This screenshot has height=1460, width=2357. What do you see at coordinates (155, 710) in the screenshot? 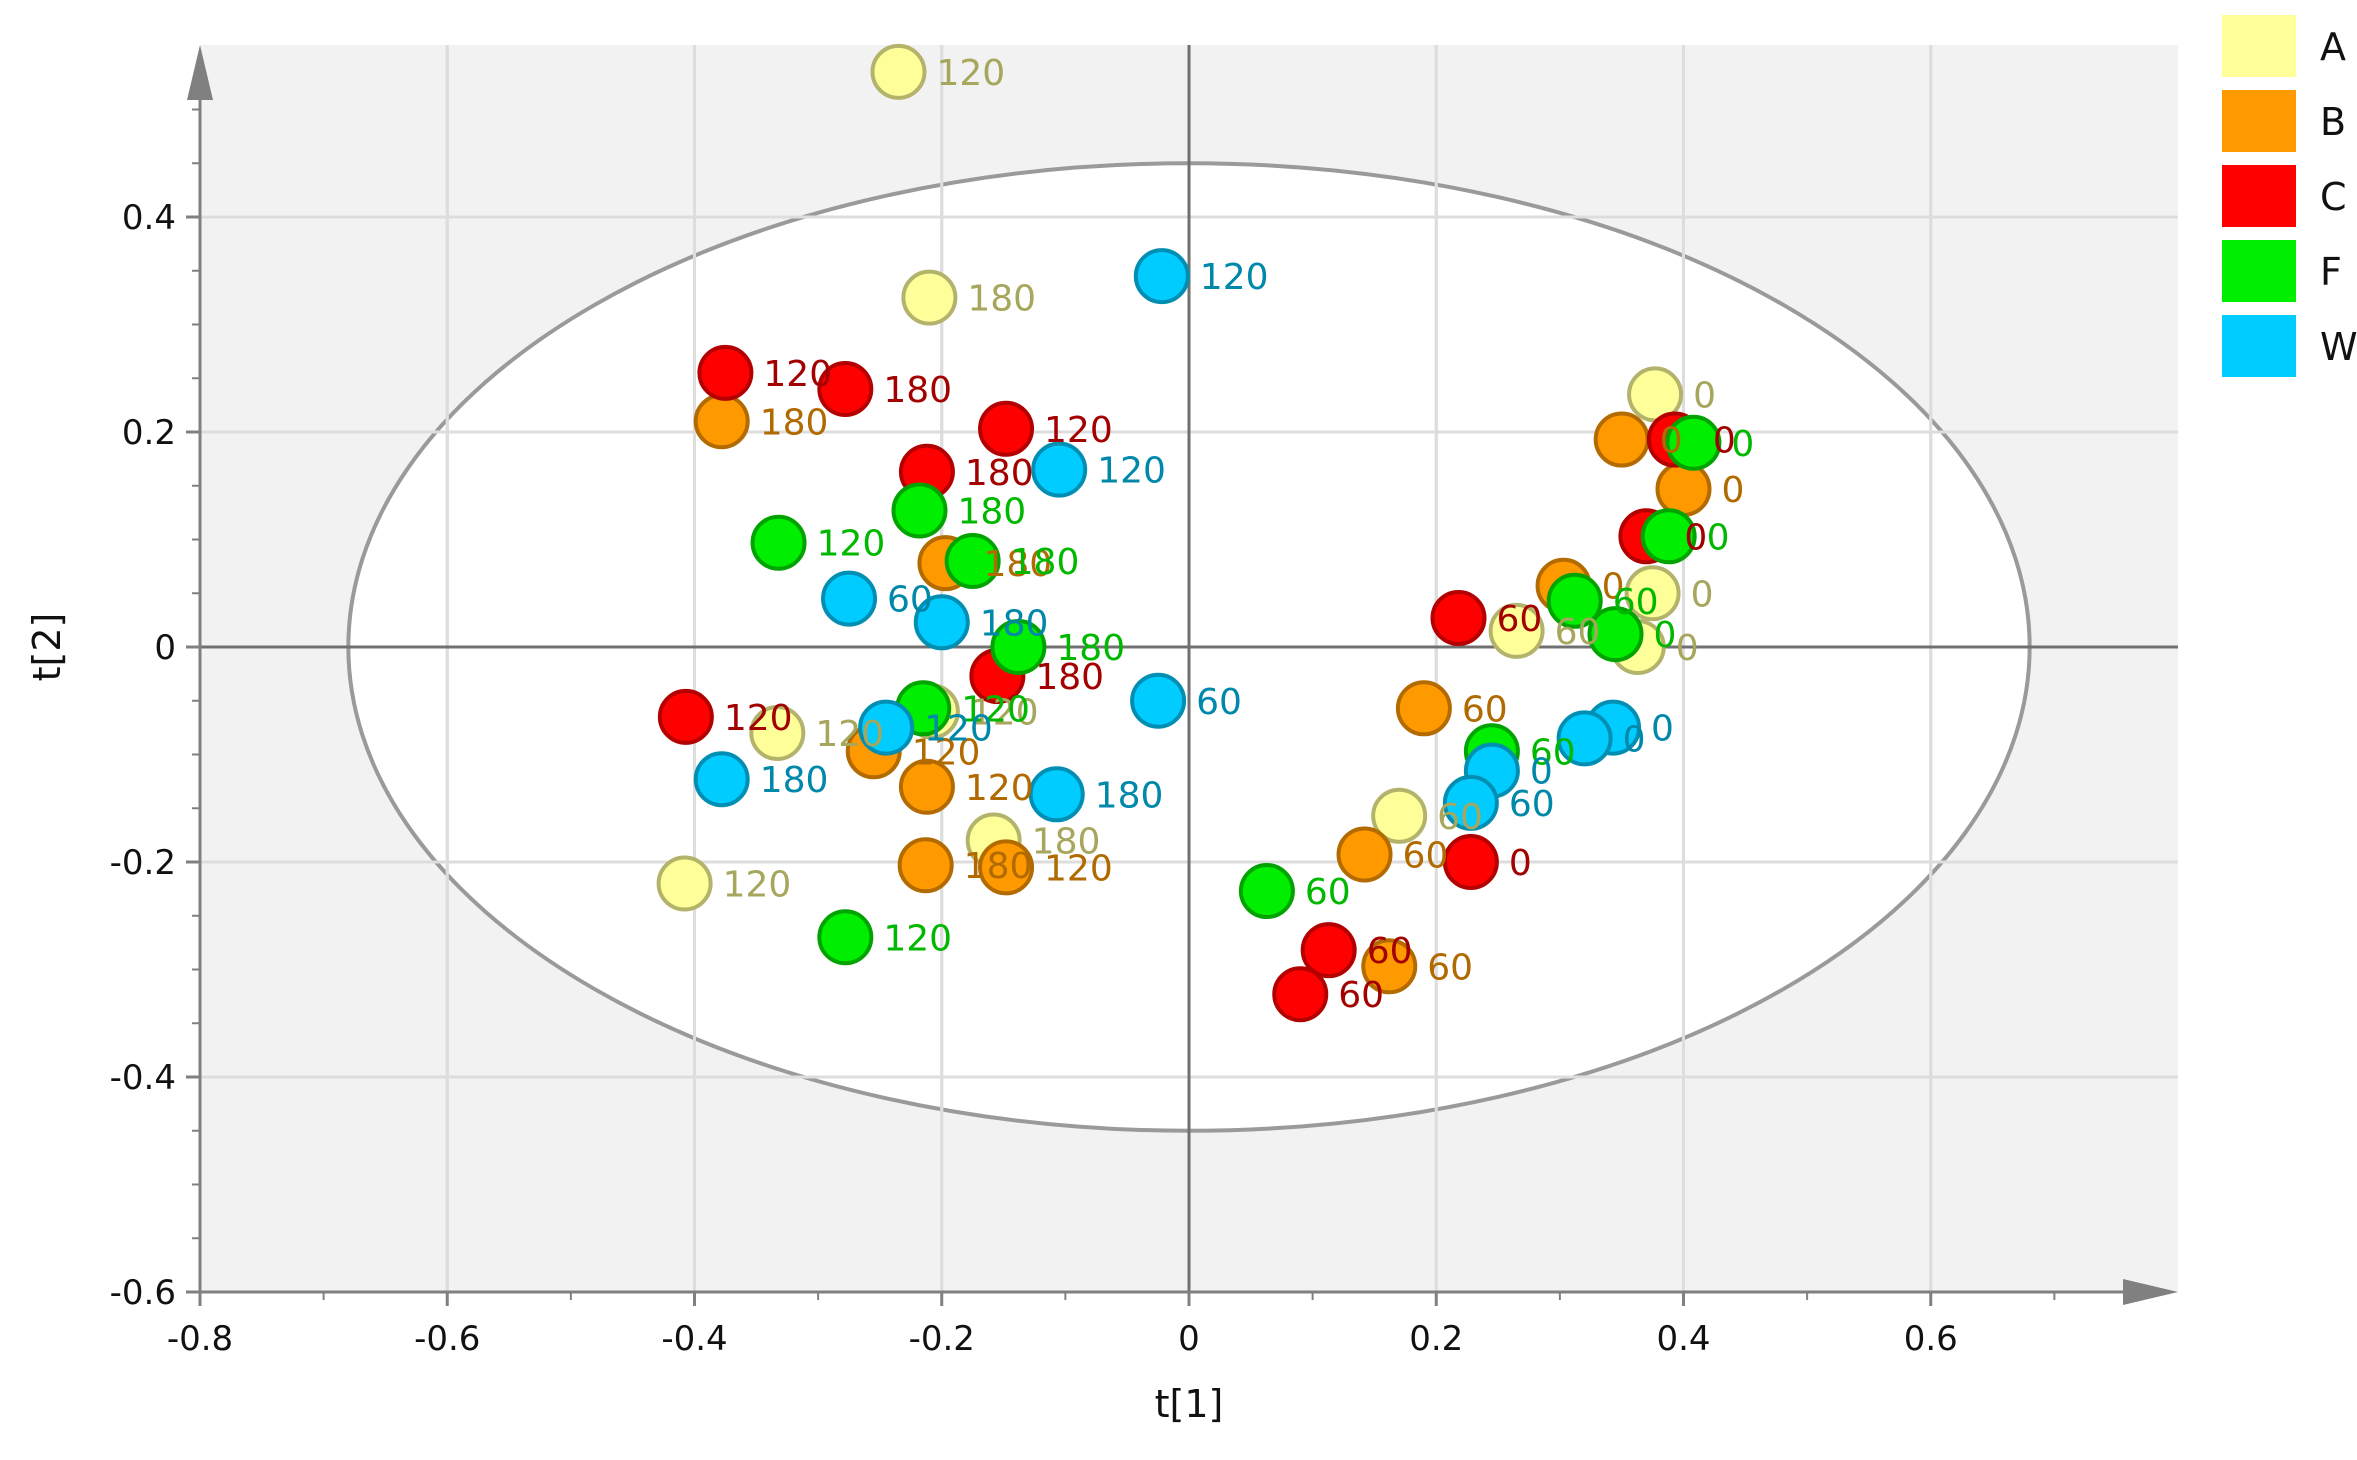
I see `y-axis-ticks: -0.6 -0.4 -0.2 0 0.2 0.4` at bounding box center [155, 710].